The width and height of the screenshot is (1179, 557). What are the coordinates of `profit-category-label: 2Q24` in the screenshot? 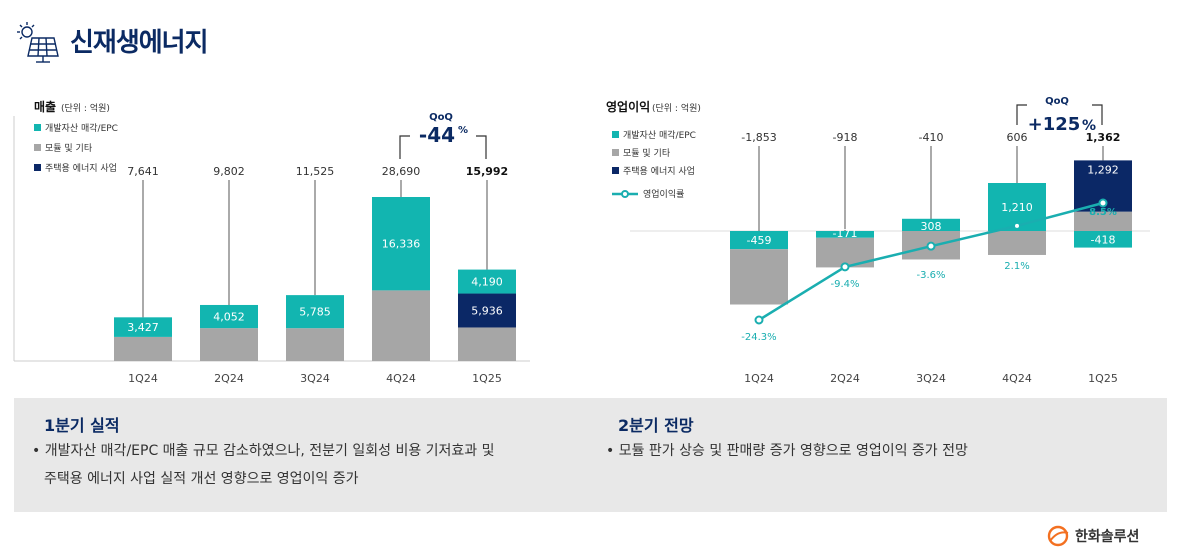 It's located at (845, 378).